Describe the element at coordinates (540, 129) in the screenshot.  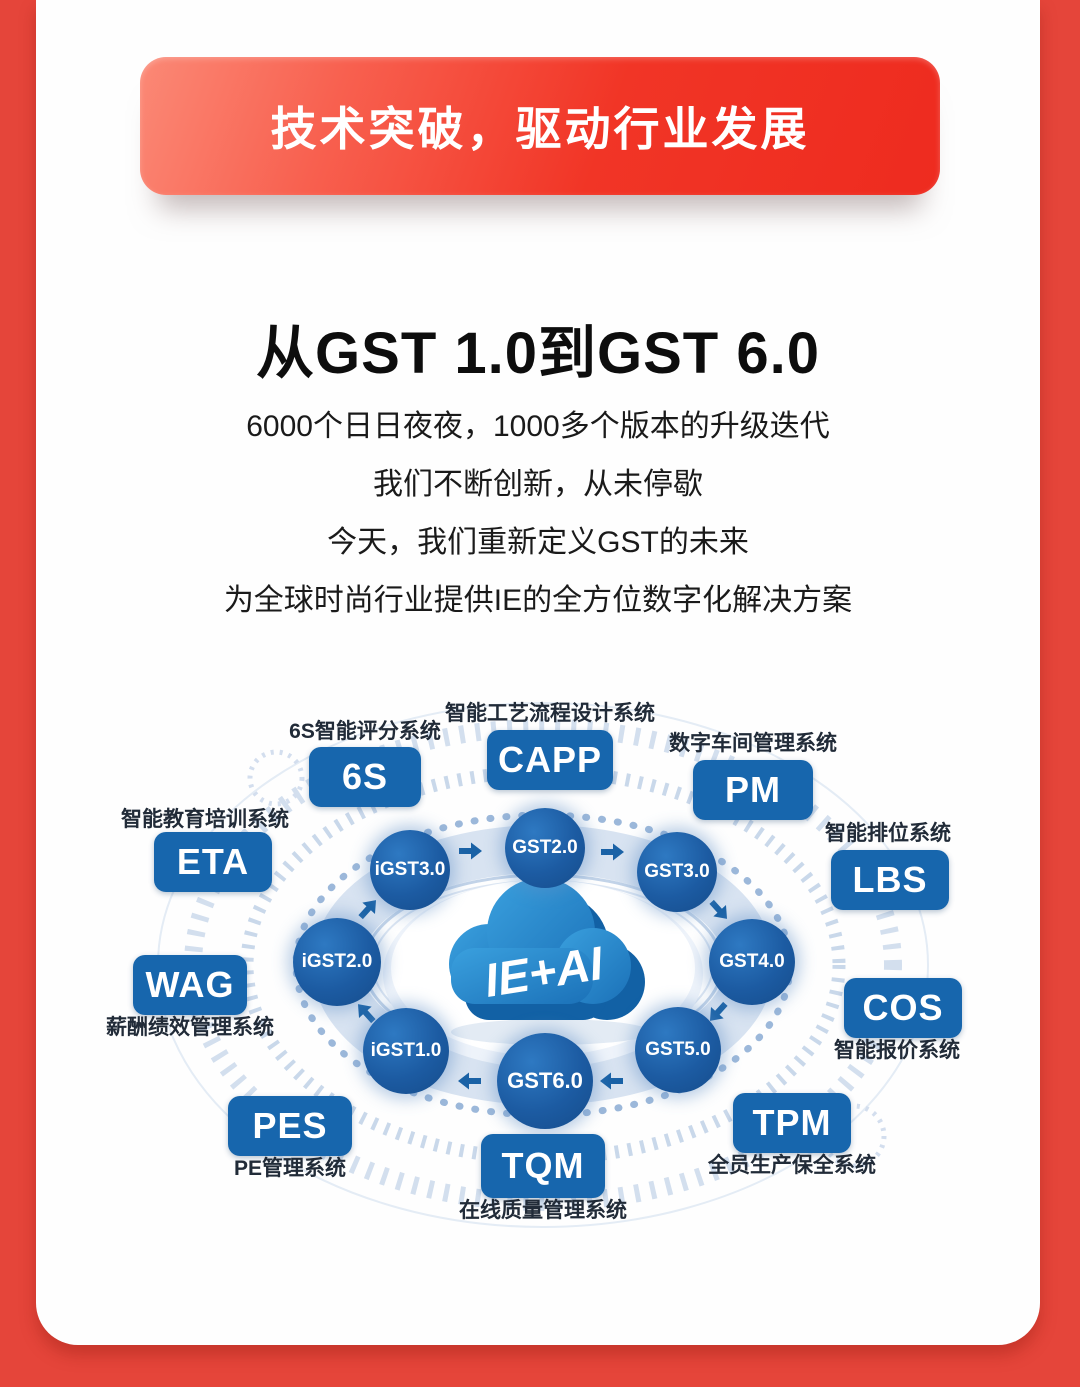
I see `banner-title: 技术突破，驱动行业发展` at that location.